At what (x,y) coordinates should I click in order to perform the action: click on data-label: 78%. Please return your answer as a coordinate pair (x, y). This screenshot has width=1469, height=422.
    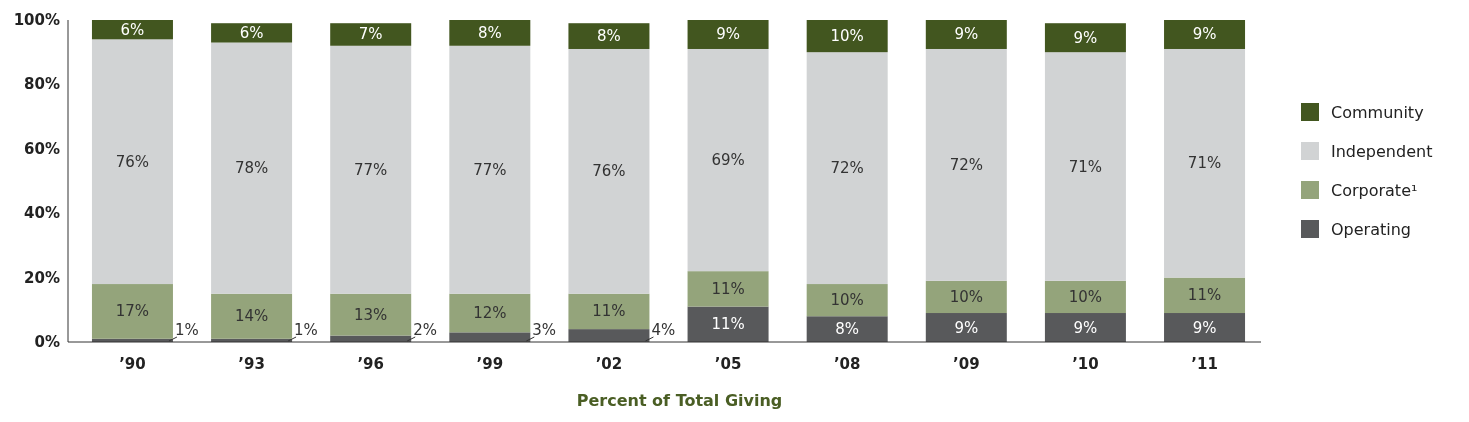
    Looking at the image, I should click on (251, 168).